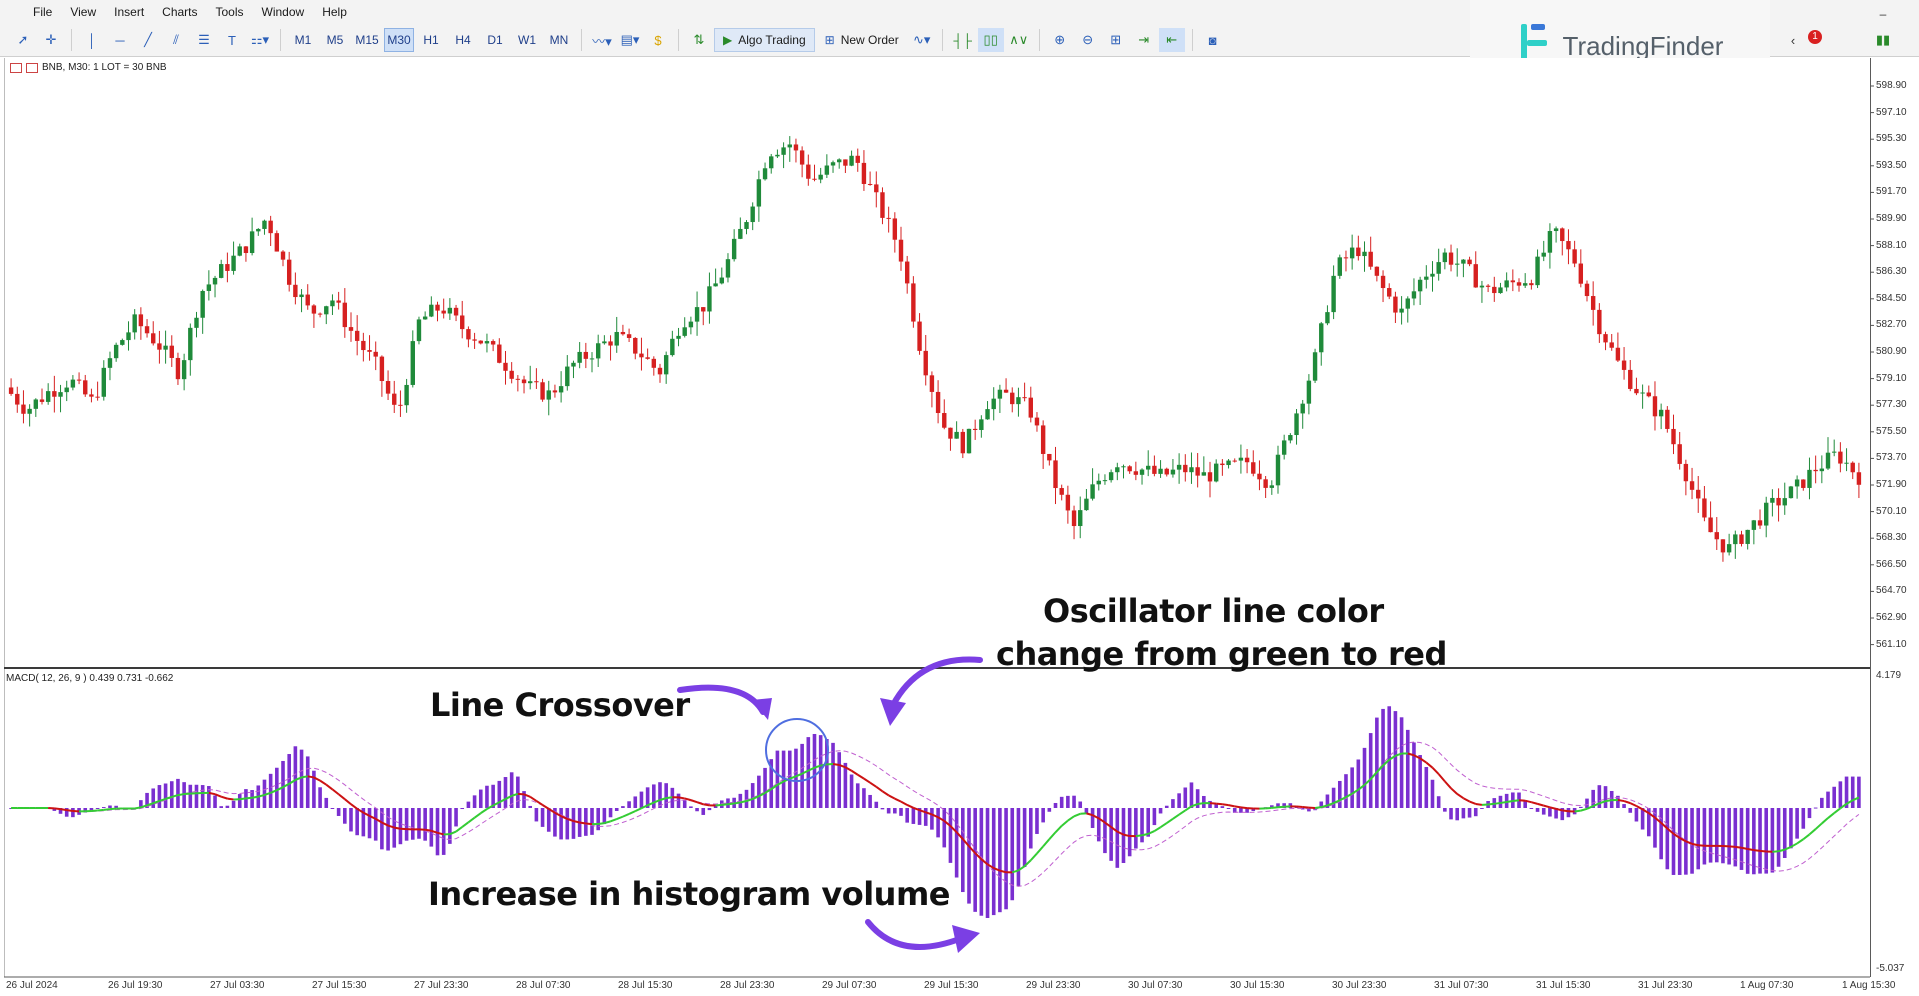  I want to click on collapse-icon: ‹, so click(1793, 40).